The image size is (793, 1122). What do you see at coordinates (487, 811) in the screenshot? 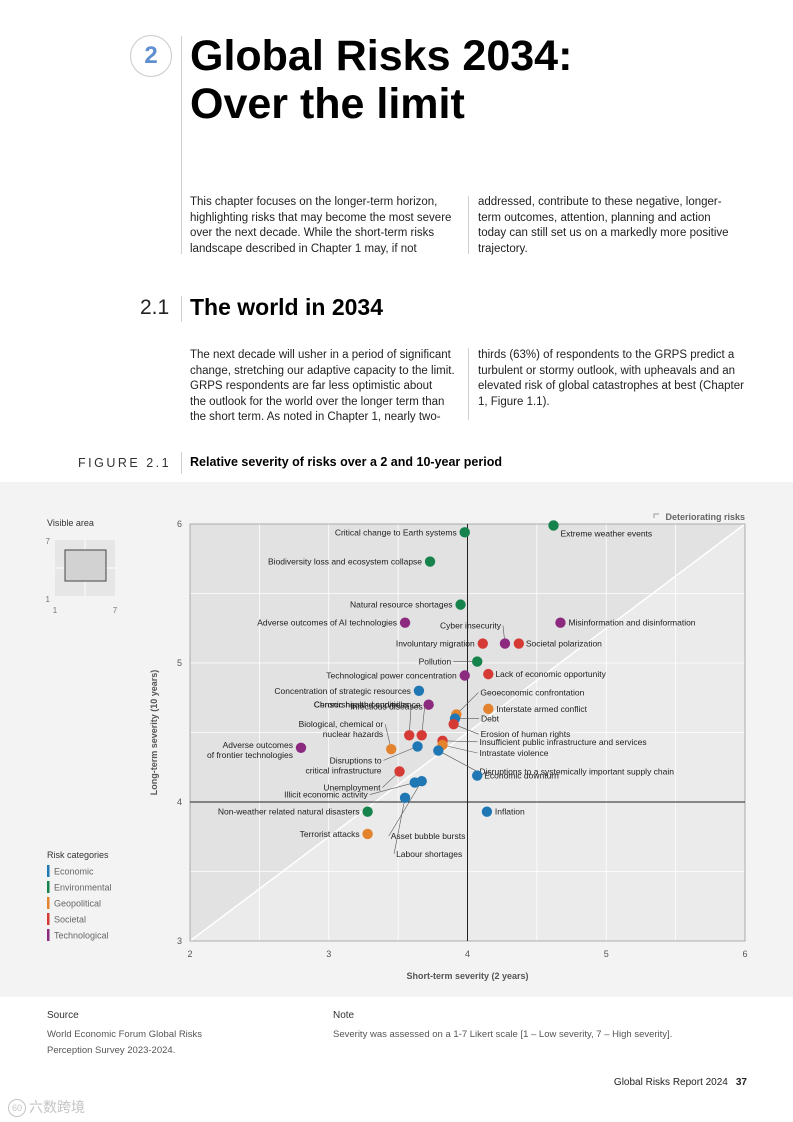
I see `point-inflation` at bounding box center [487, 811].